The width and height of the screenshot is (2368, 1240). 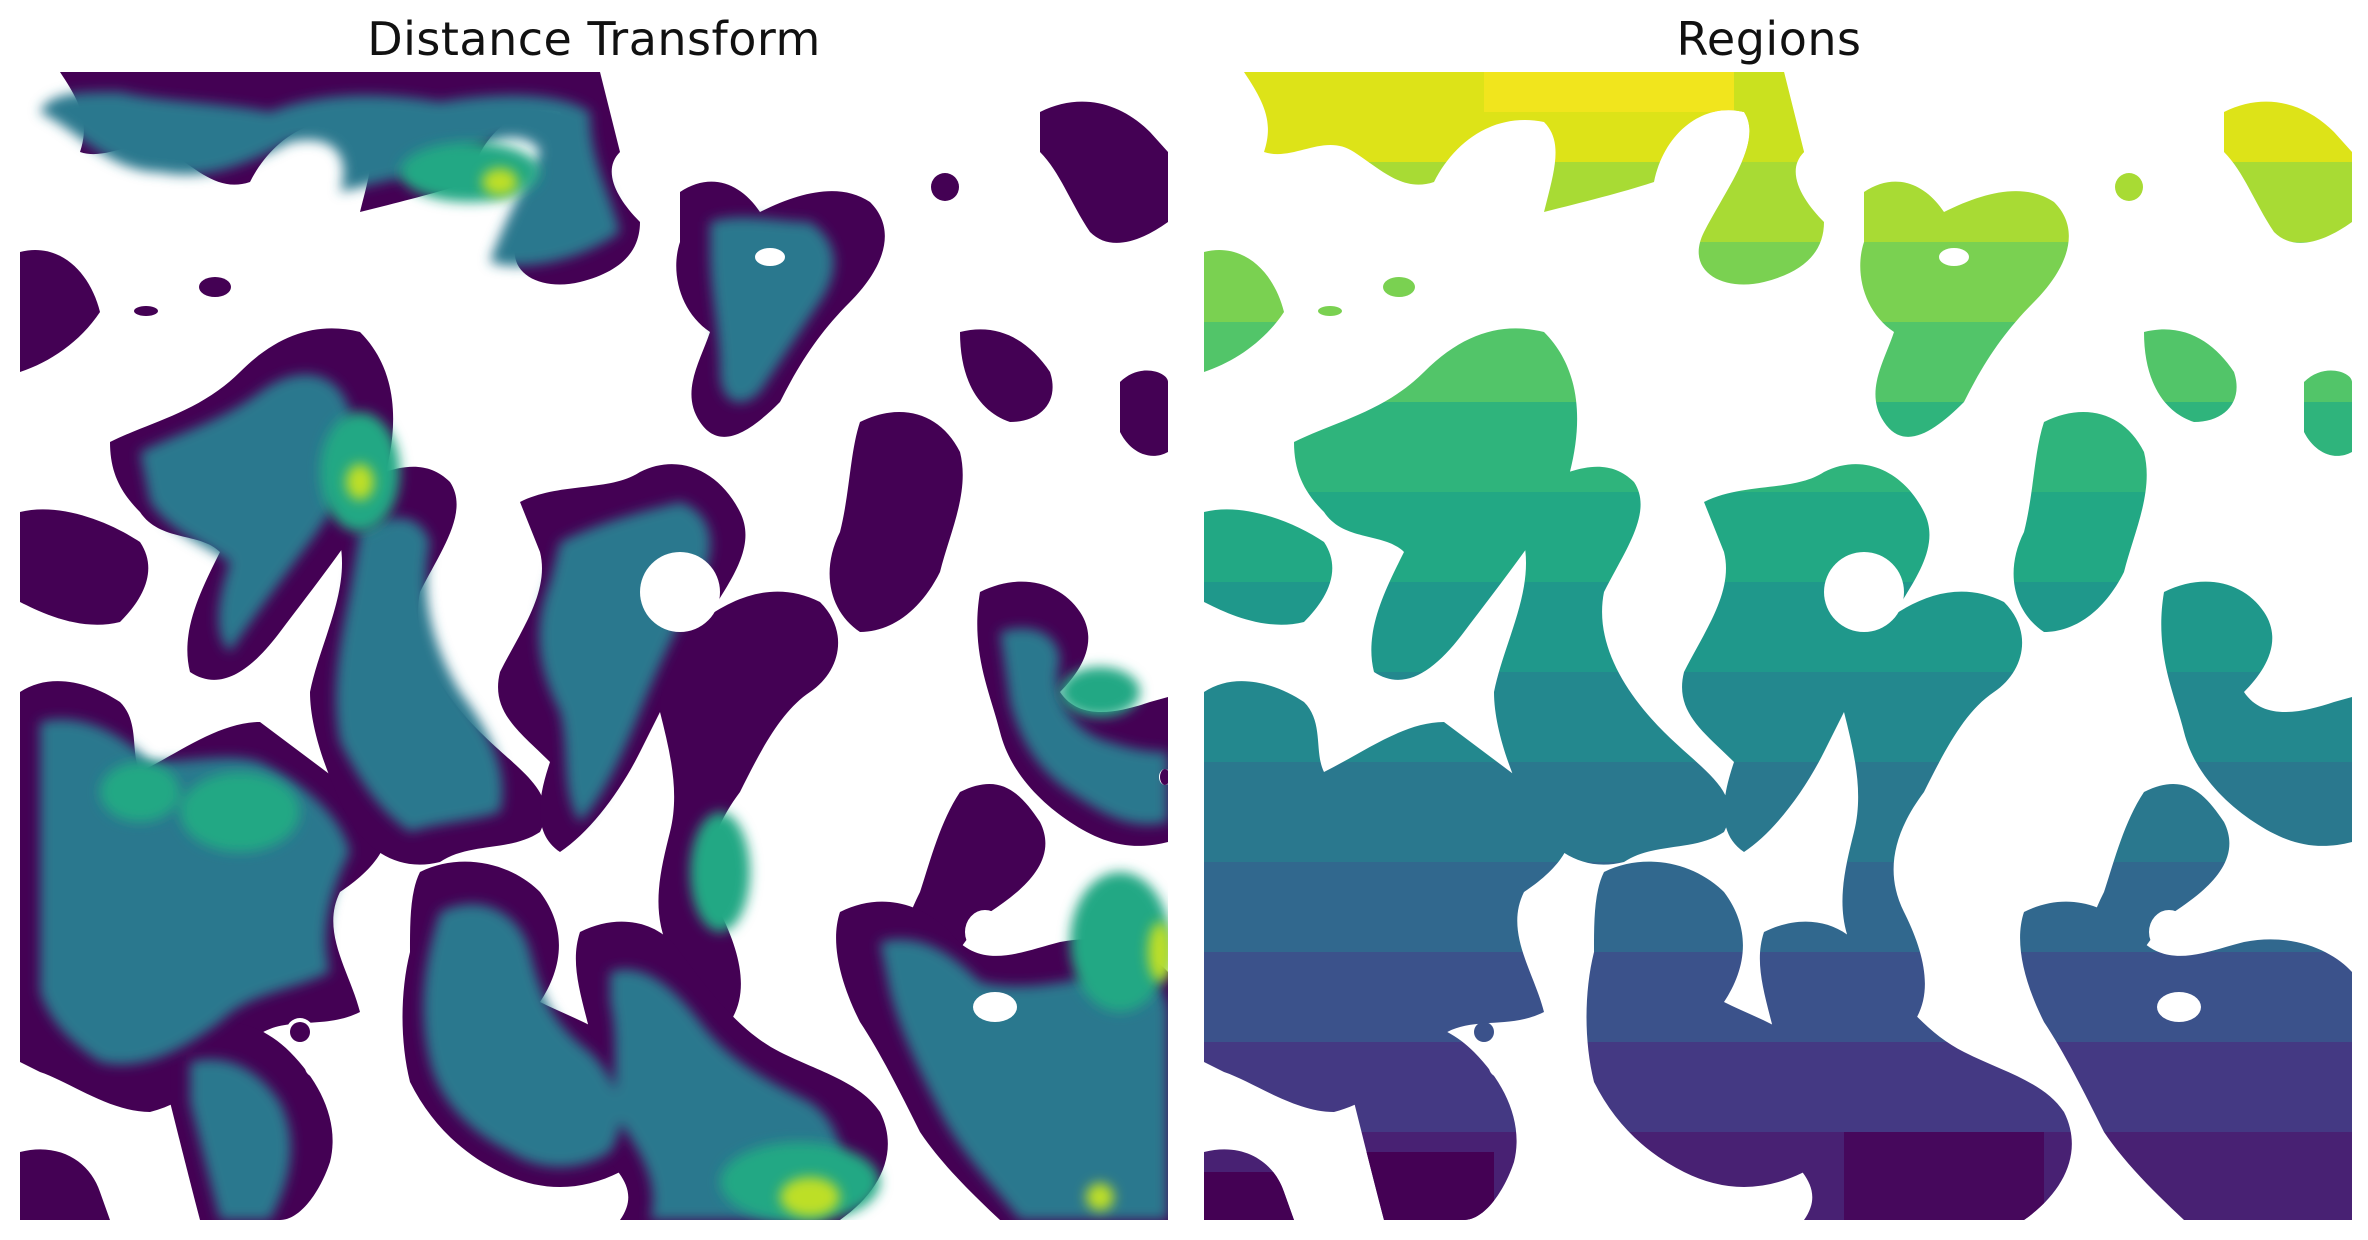 I want to click on distance-transform-title: Distance Transform, so click(x=594, y=39).